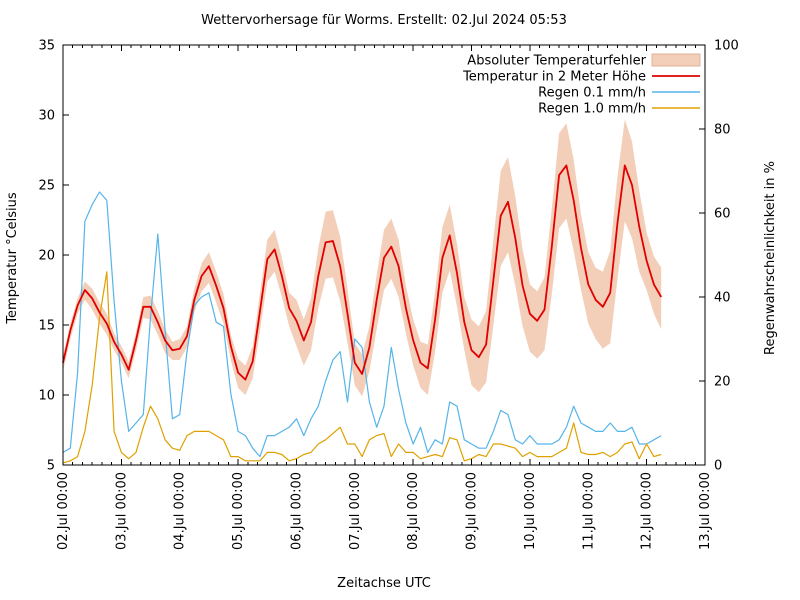 Image resolution: width=800 pixels, height=600 pixels. What do you see at coordinates (63, 511) in the screenshot?
I see `x-tick-label: 02.Jul 00:00` at bounding box center [63, 511].